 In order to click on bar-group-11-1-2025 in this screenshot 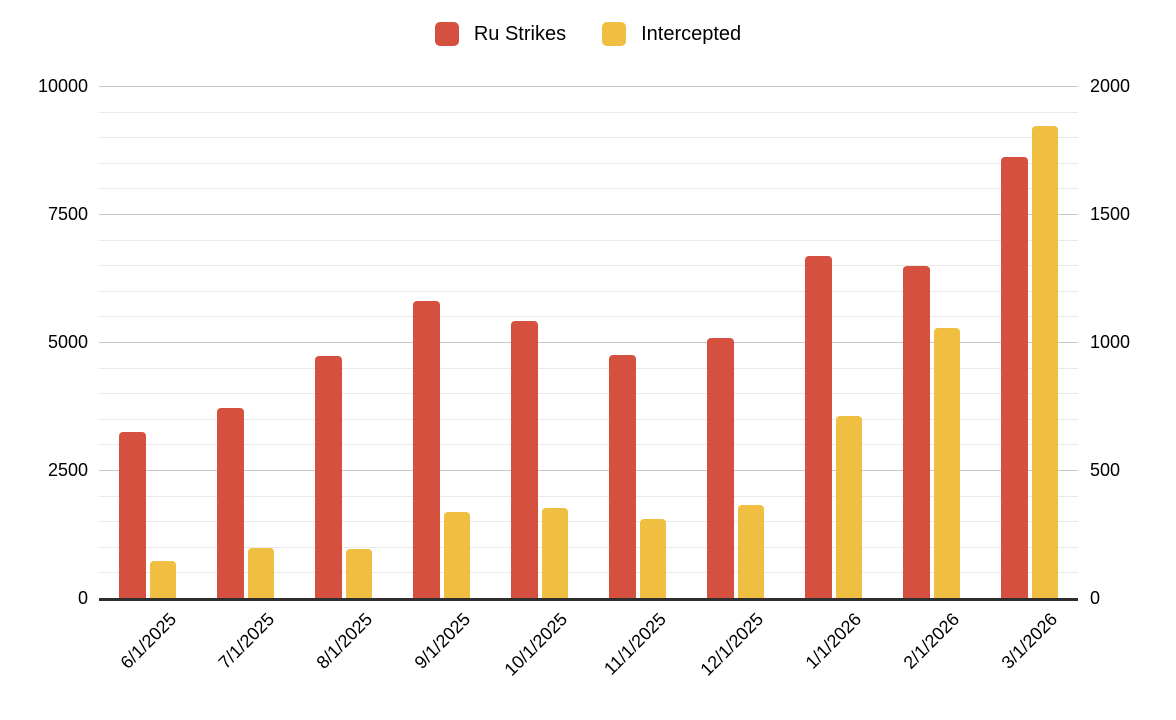, I will do `click(638, 342)`.